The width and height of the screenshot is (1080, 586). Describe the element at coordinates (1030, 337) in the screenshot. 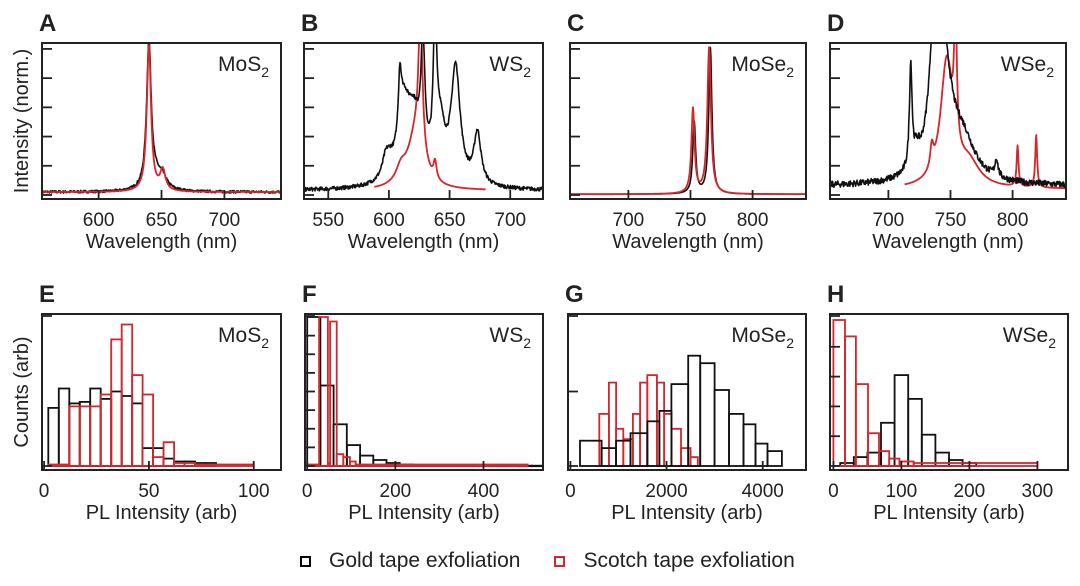

I see `material-label: WSe2` at that location.